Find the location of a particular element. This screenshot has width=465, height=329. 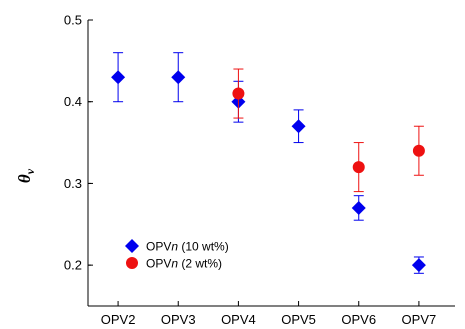

y-tick-label: 0.4 is located at coordinates (73, 101).